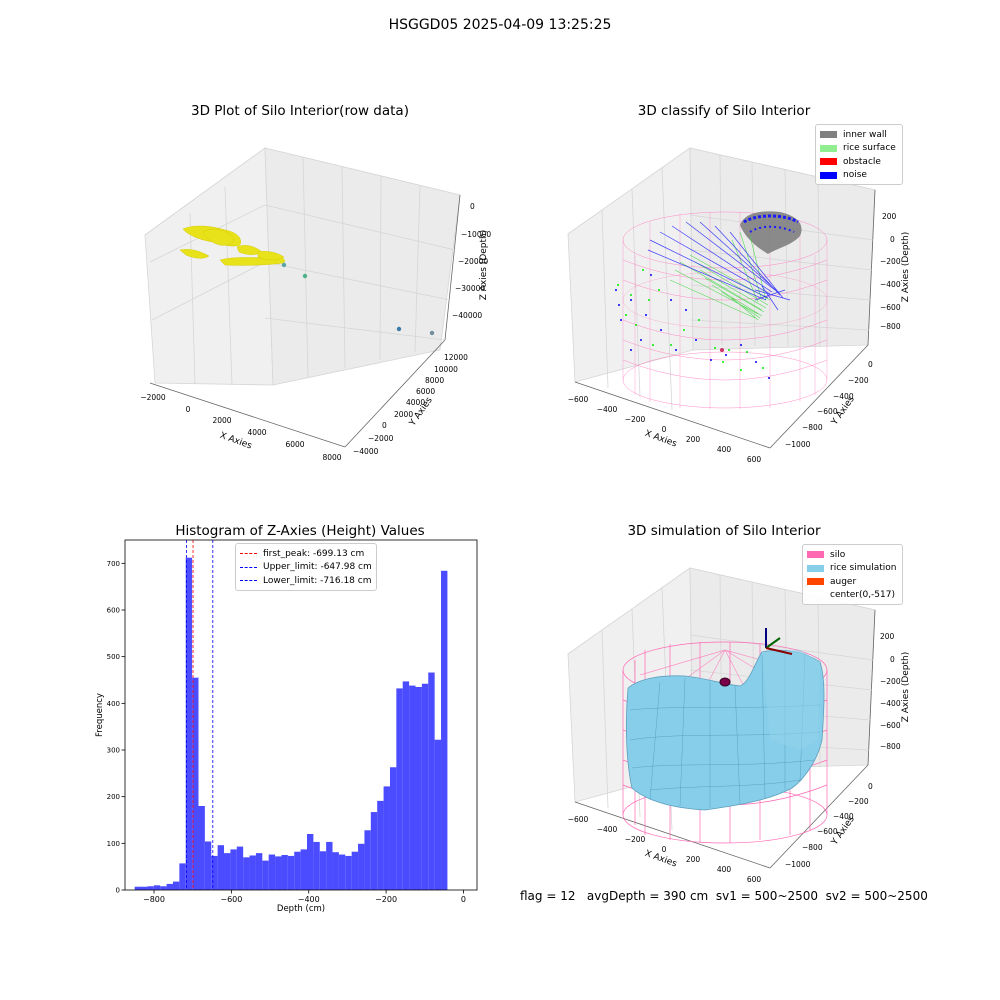  Describe the element at coordinates (578, 819) in the screenshot. I see `simulation-x-tick: −600` at that location.